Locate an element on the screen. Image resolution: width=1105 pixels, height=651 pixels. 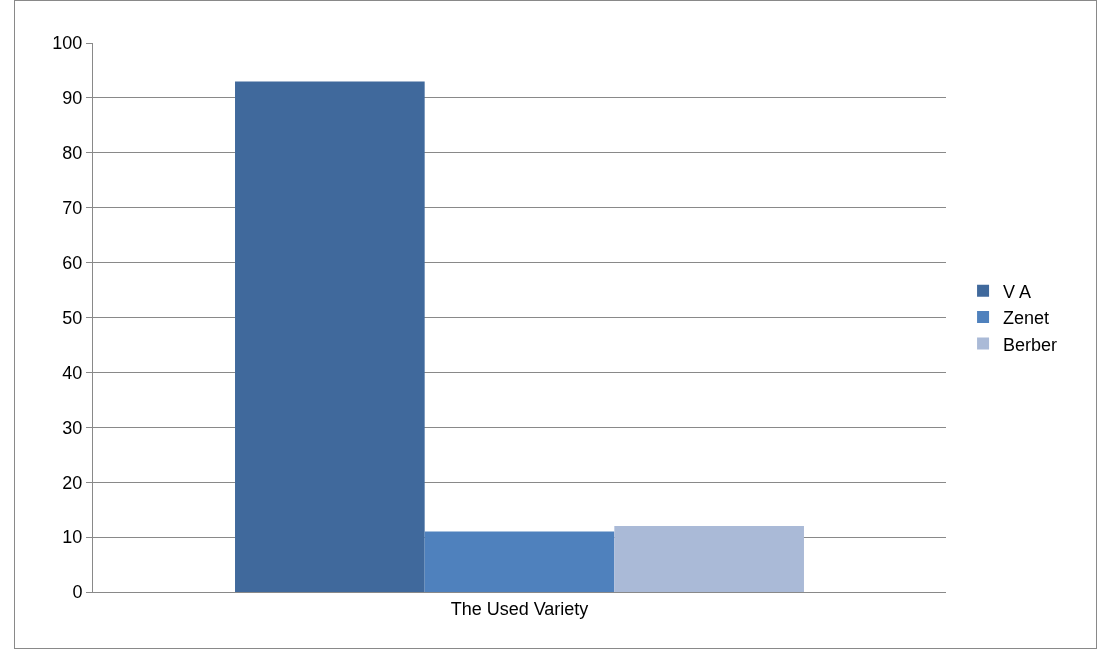
y-tick-label: 70 is located at coordinates (72, 208).